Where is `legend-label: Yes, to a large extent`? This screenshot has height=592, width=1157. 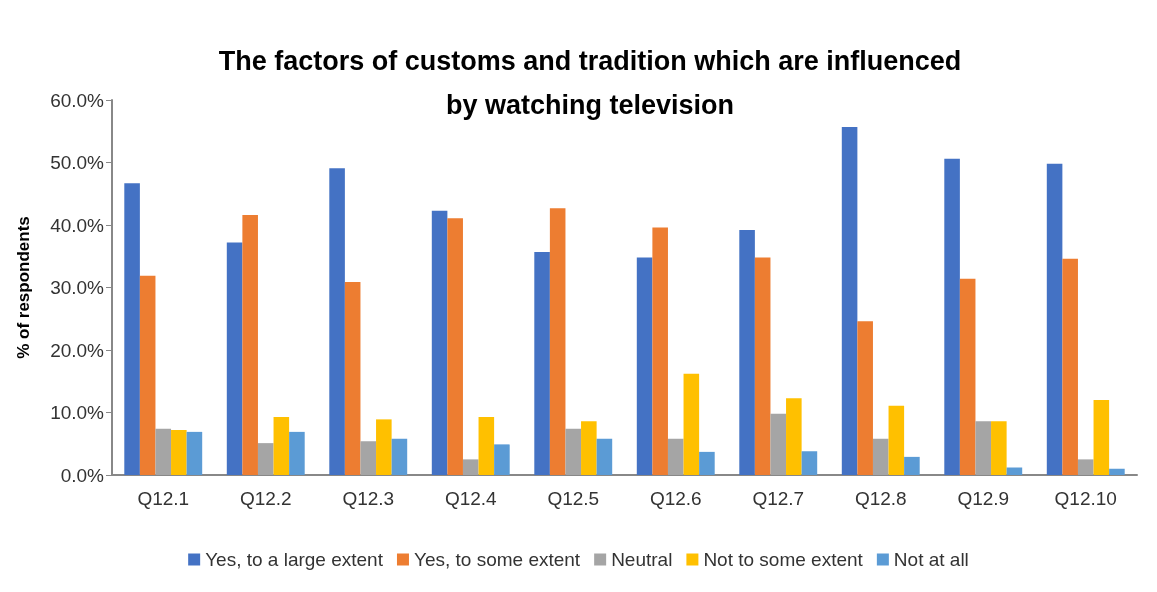
legend-label: Yes, to a large extent is located at coordinates (294, 559).